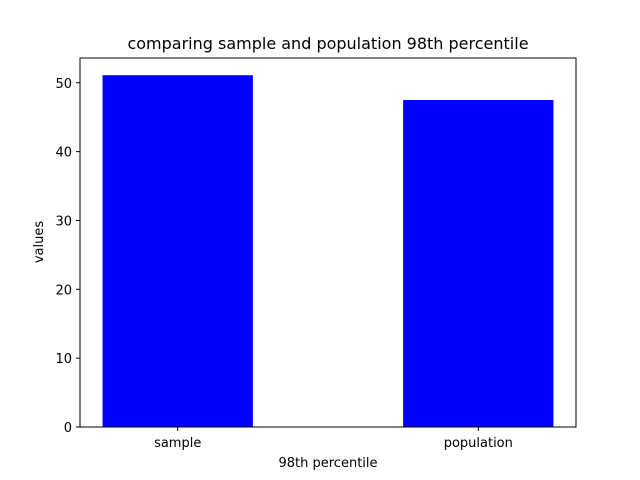  What do you see at coordinates (39, 242) in the screenshot?
I see `y-axis-label: values` at bounding box center [39, 242].